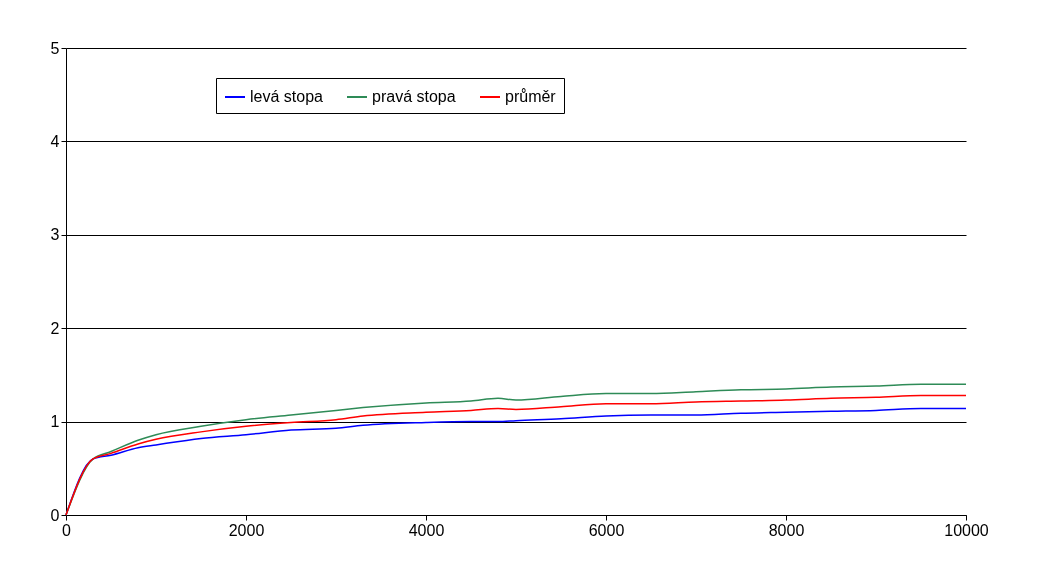 The image size is (1038, 585). What do you see at coordinates (414, 96) in the screenshot?
I see `legend-label: pravá stopa` at bounding box center [414, 96].